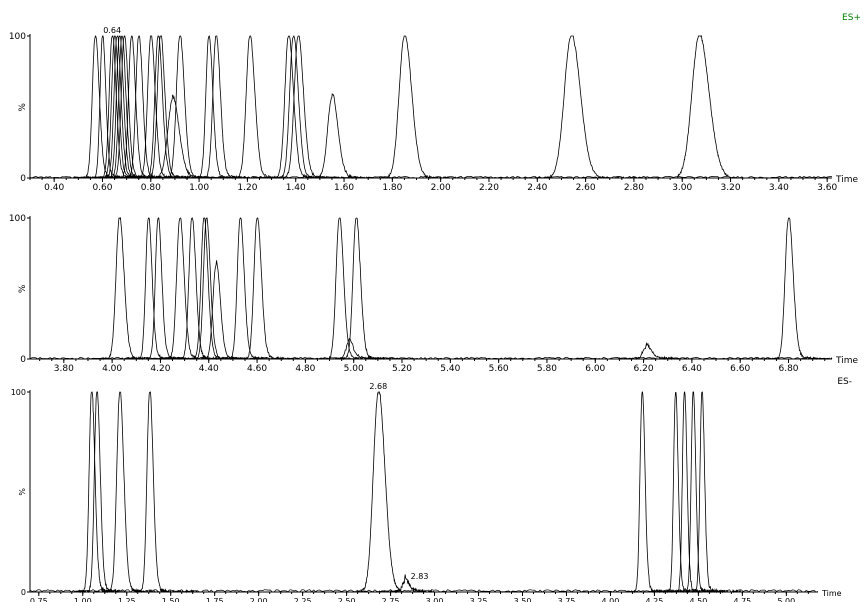  I want to click on peak-annotation: 2.83, so click(420, 576).